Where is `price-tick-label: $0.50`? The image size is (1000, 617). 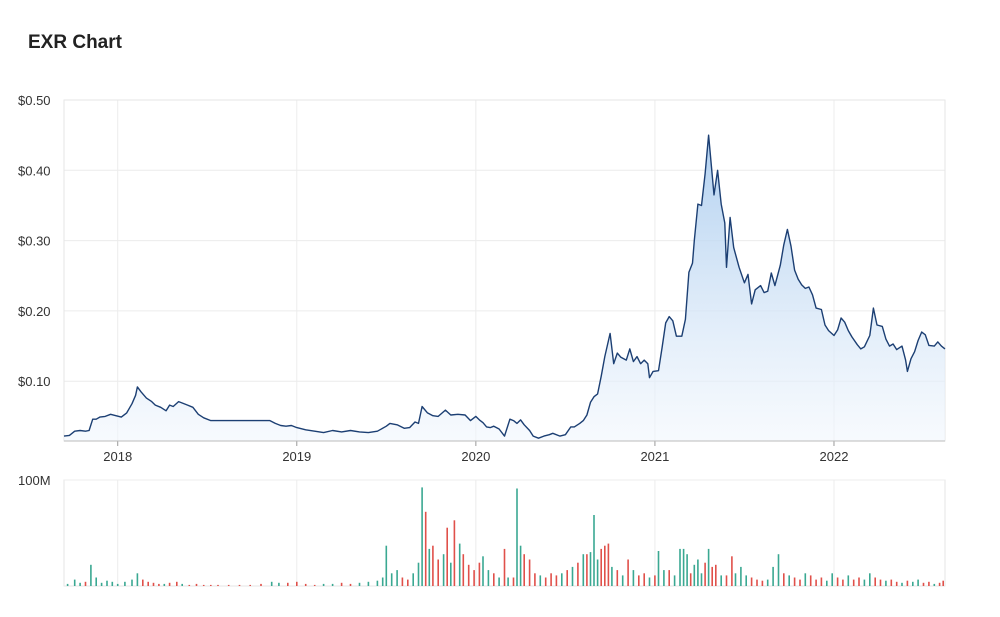 price-tick-label: $0.50 is located at coordinates (34, 100).